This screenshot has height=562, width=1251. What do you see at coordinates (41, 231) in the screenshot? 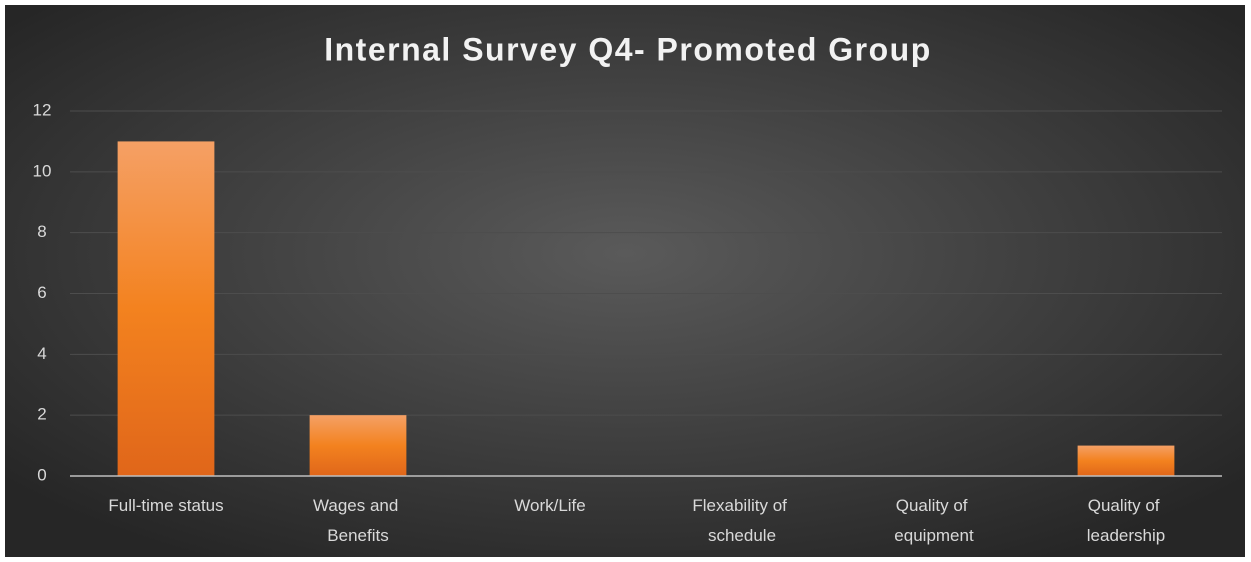
I see `y-tick-label: 8` at bounding box center [41, 231].